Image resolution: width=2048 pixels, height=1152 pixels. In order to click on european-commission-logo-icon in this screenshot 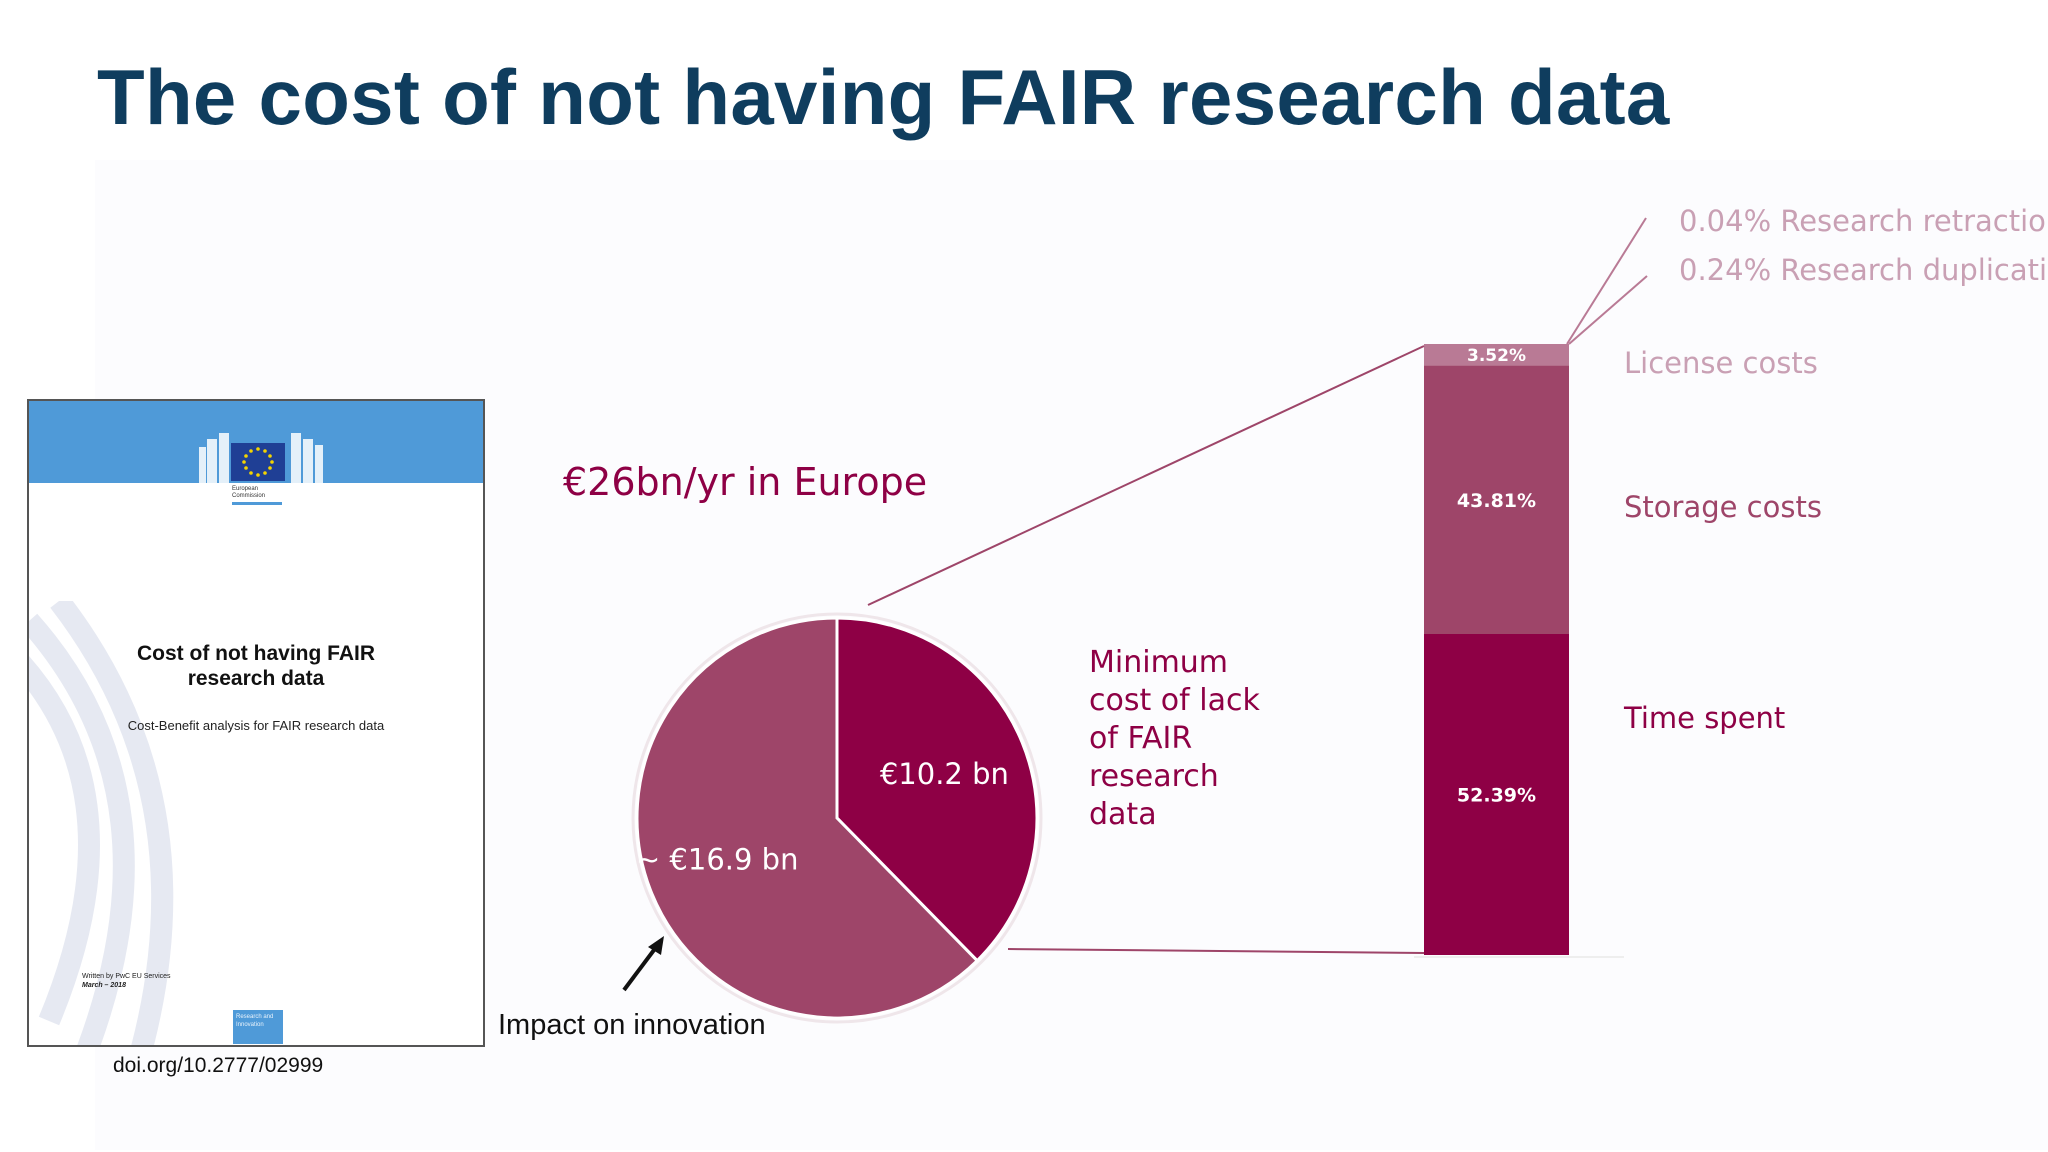, I will do `click(261, 458)`.